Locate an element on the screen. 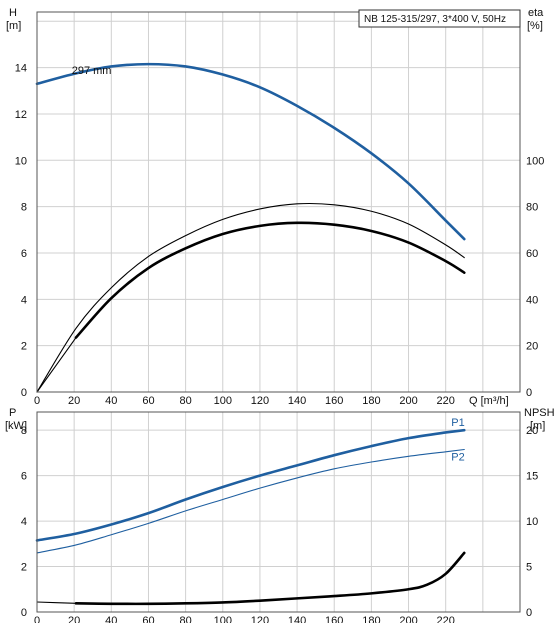  lower-x-tick-2: 40 is located at coordinates (111, 619).